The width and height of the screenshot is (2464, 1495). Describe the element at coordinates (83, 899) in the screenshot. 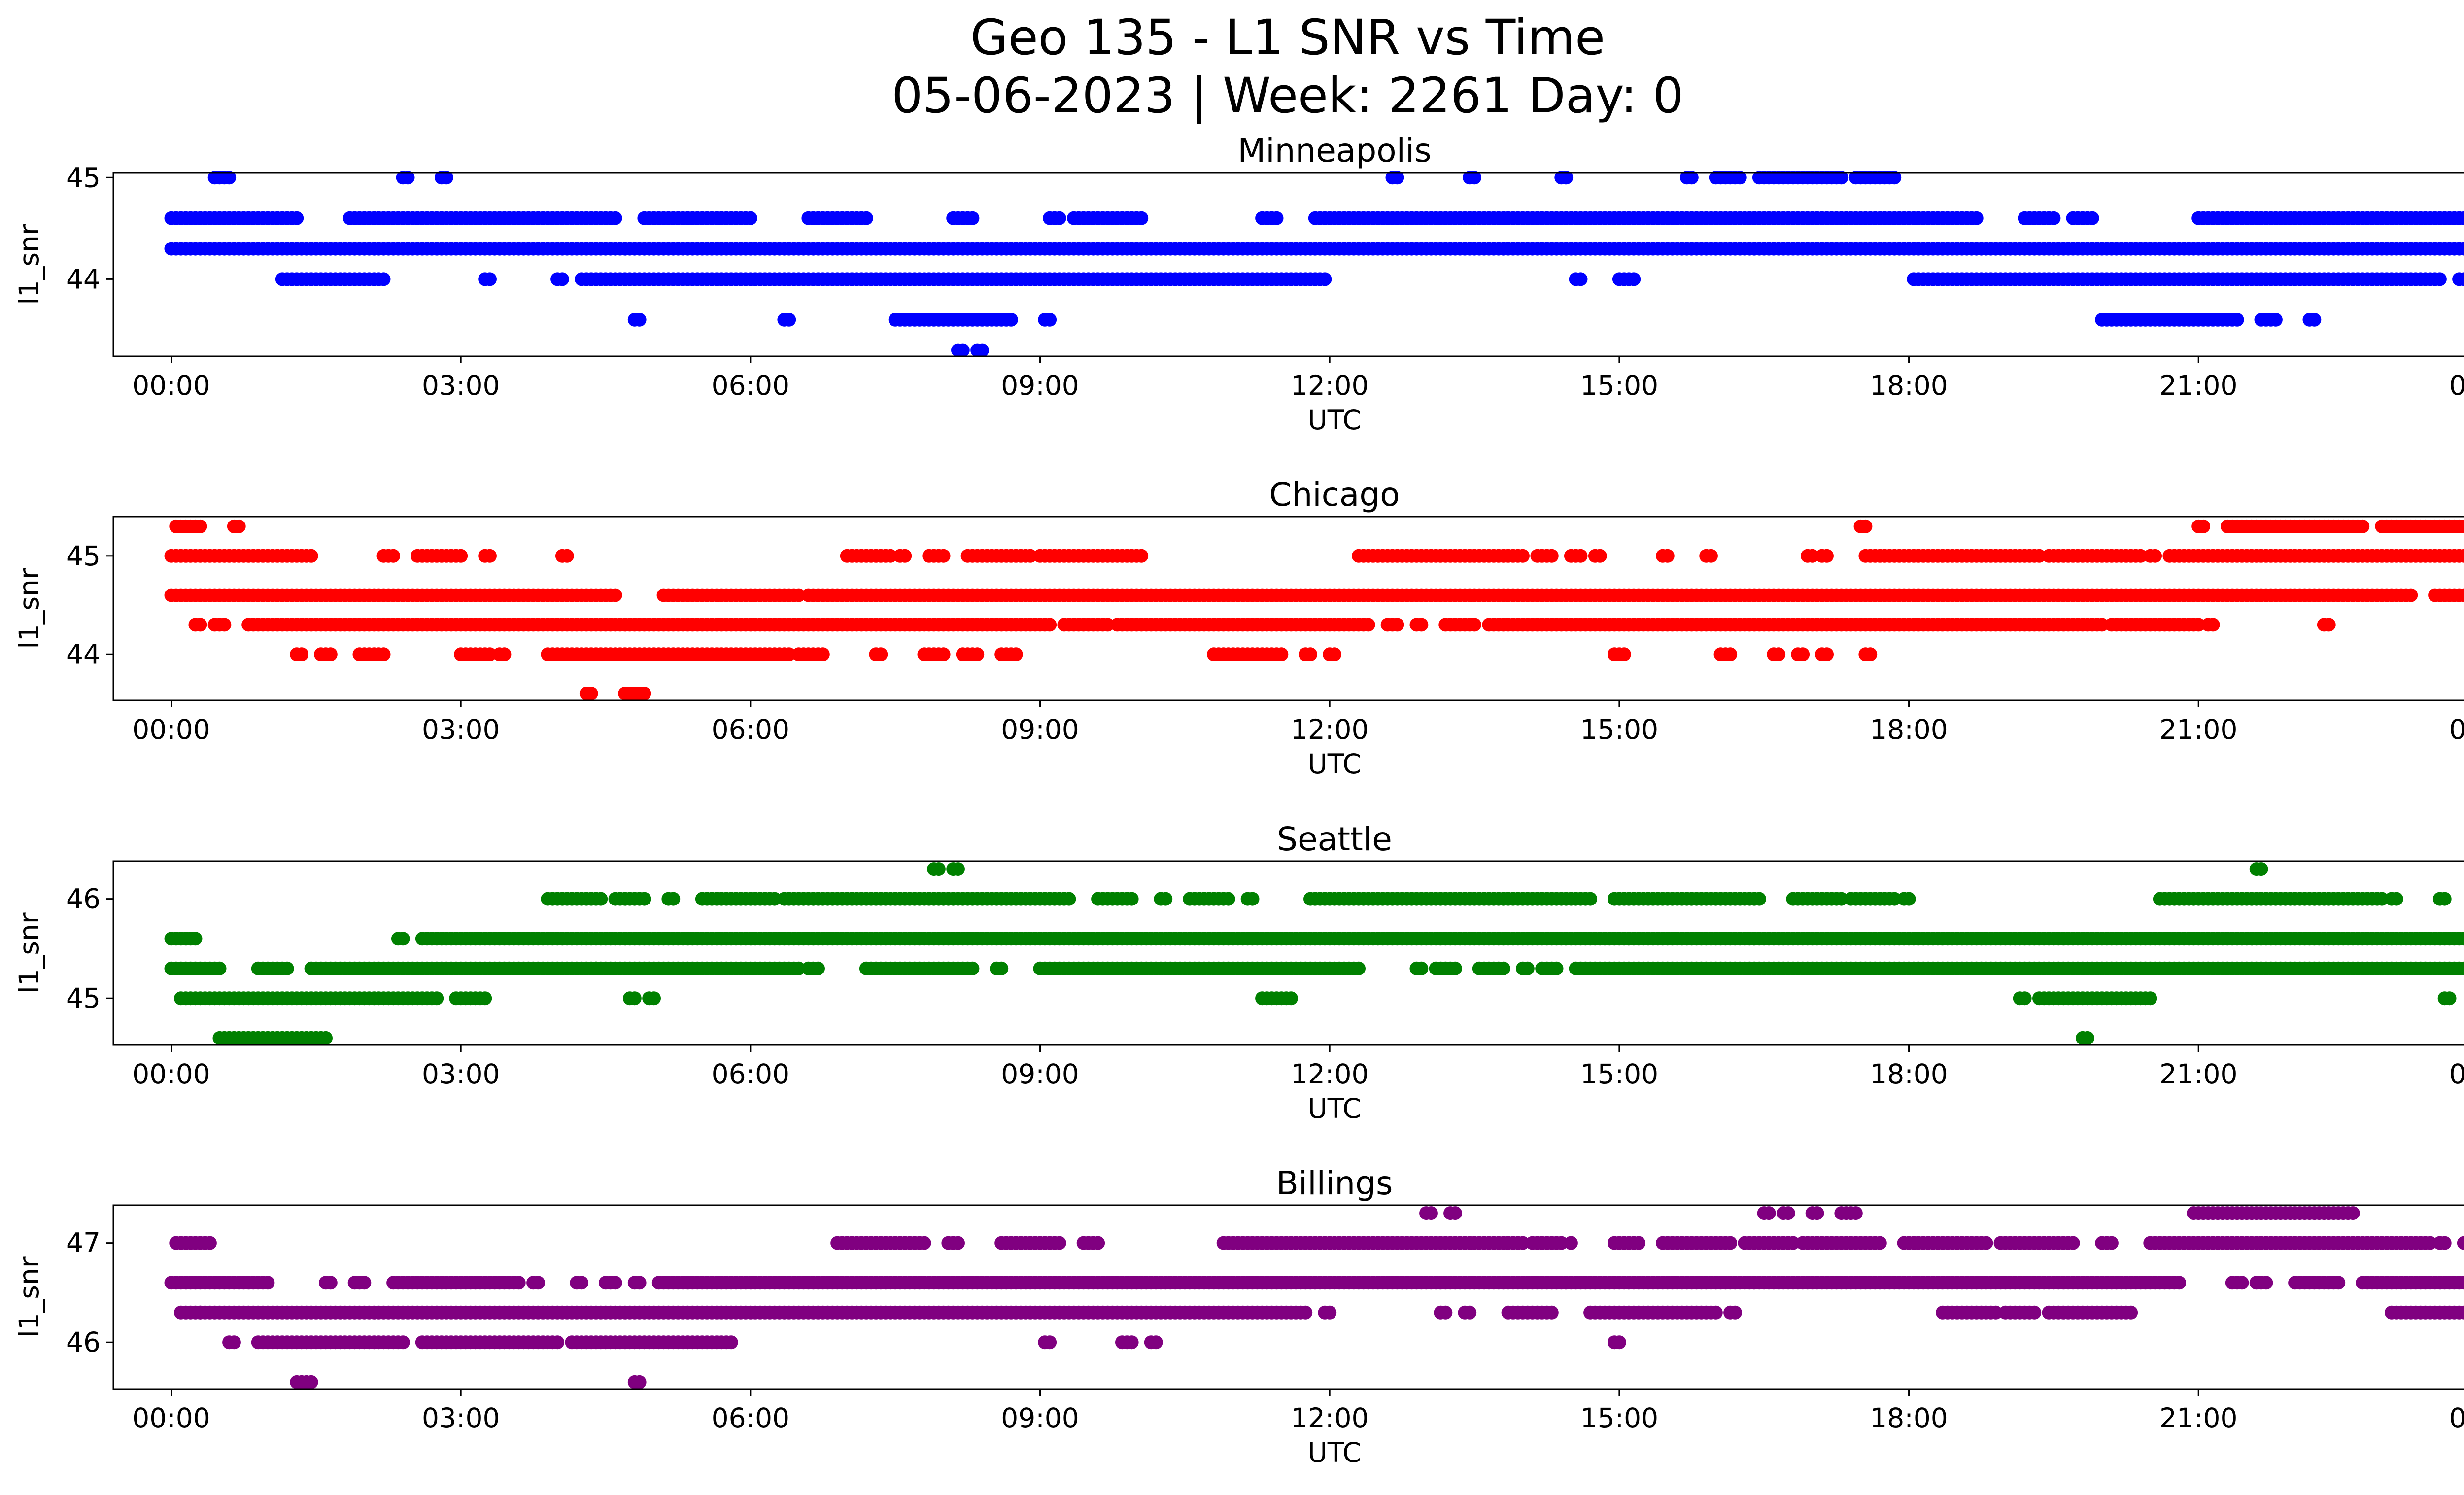

I see `y-tick-label: 46` at that location.